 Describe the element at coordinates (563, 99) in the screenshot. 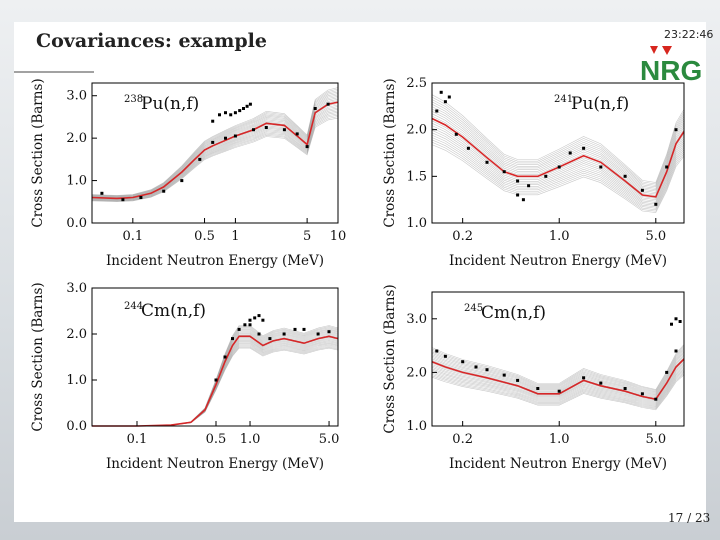

I see `reaction-label-superscript: 241` at that location.